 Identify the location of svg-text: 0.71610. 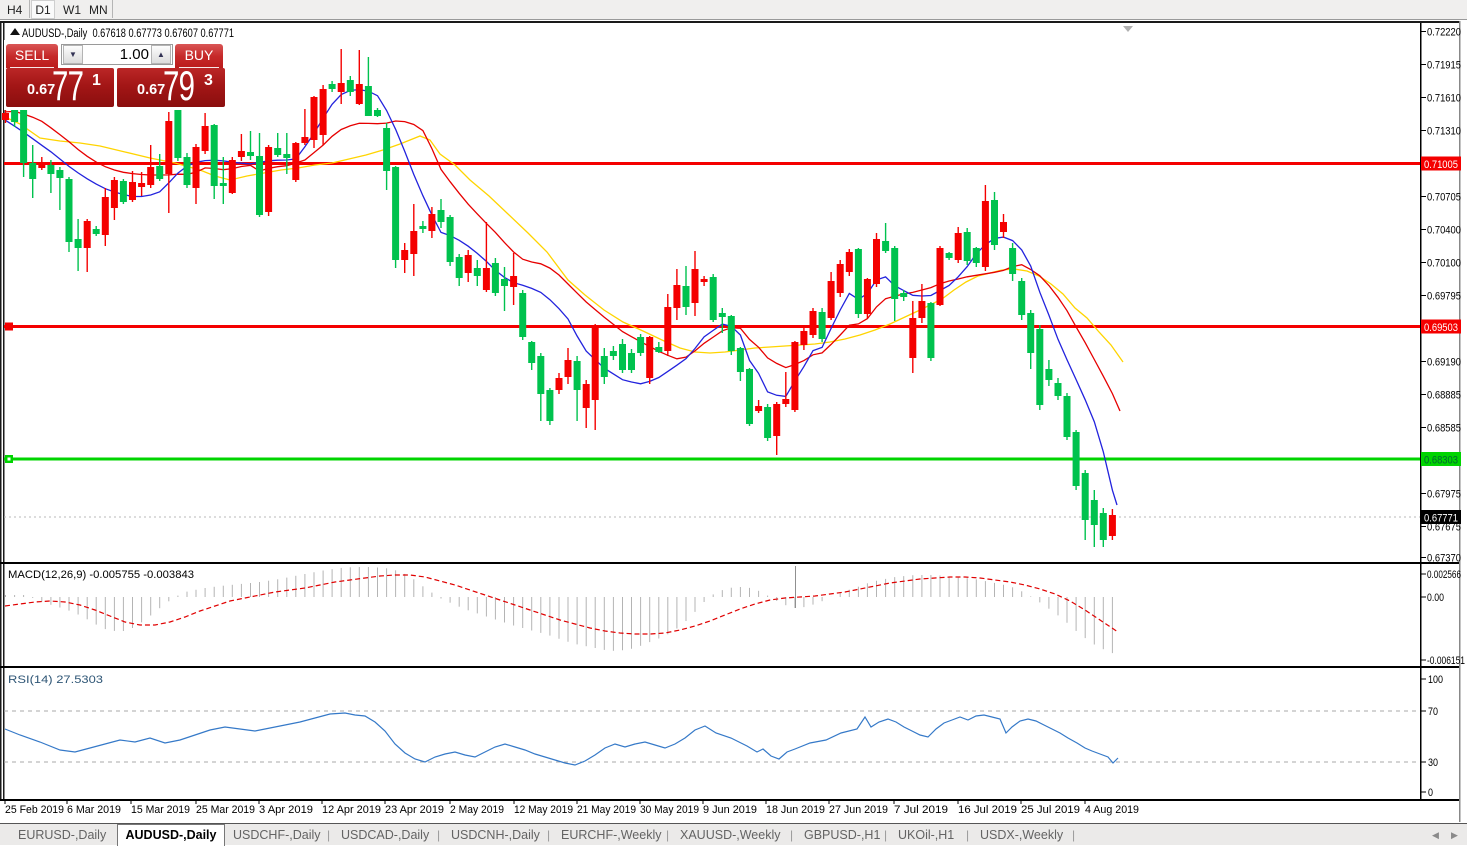
(1444, 99).